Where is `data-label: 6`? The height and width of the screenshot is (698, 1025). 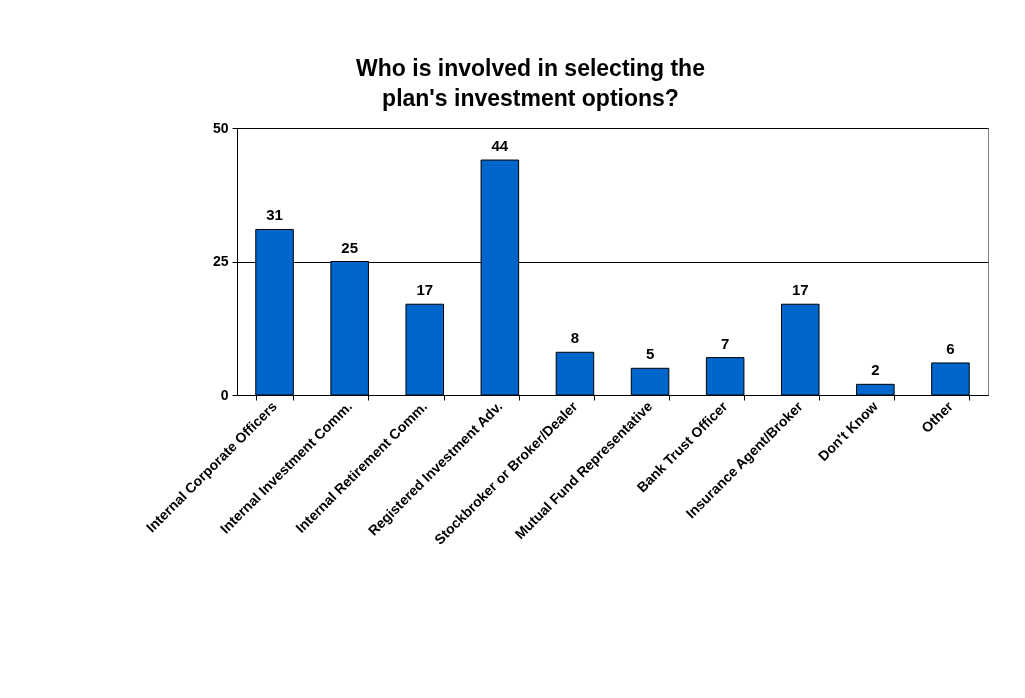
data-label: 6 is located at coordinates (950, 348).